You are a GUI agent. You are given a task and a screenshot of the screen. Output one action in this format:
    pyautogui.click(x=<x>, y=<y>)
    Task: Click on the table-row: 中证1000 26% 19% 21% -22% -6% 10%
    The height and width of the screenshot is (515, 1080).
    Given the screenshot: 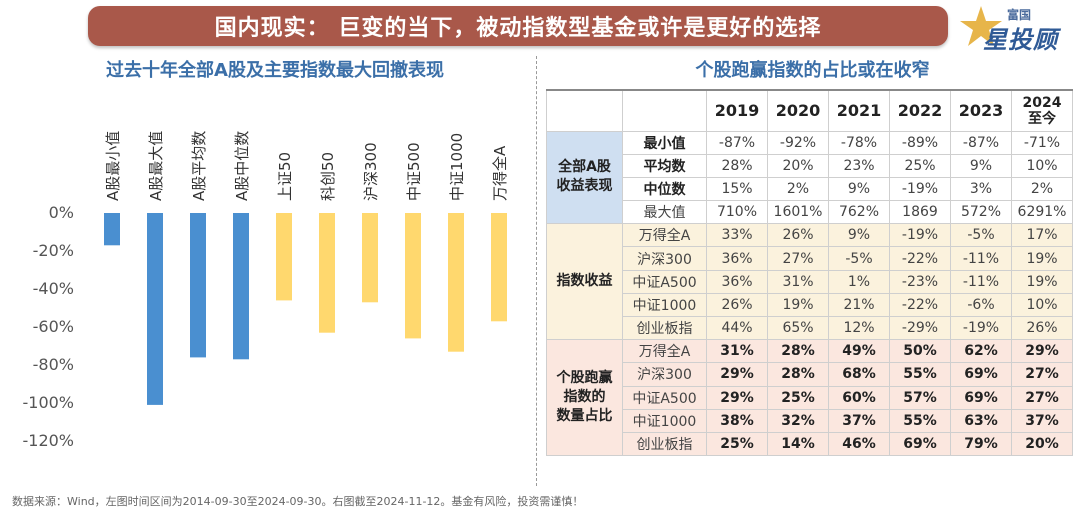 What is the action you would take?
    pyautogui.click(x=810, y=305)
    